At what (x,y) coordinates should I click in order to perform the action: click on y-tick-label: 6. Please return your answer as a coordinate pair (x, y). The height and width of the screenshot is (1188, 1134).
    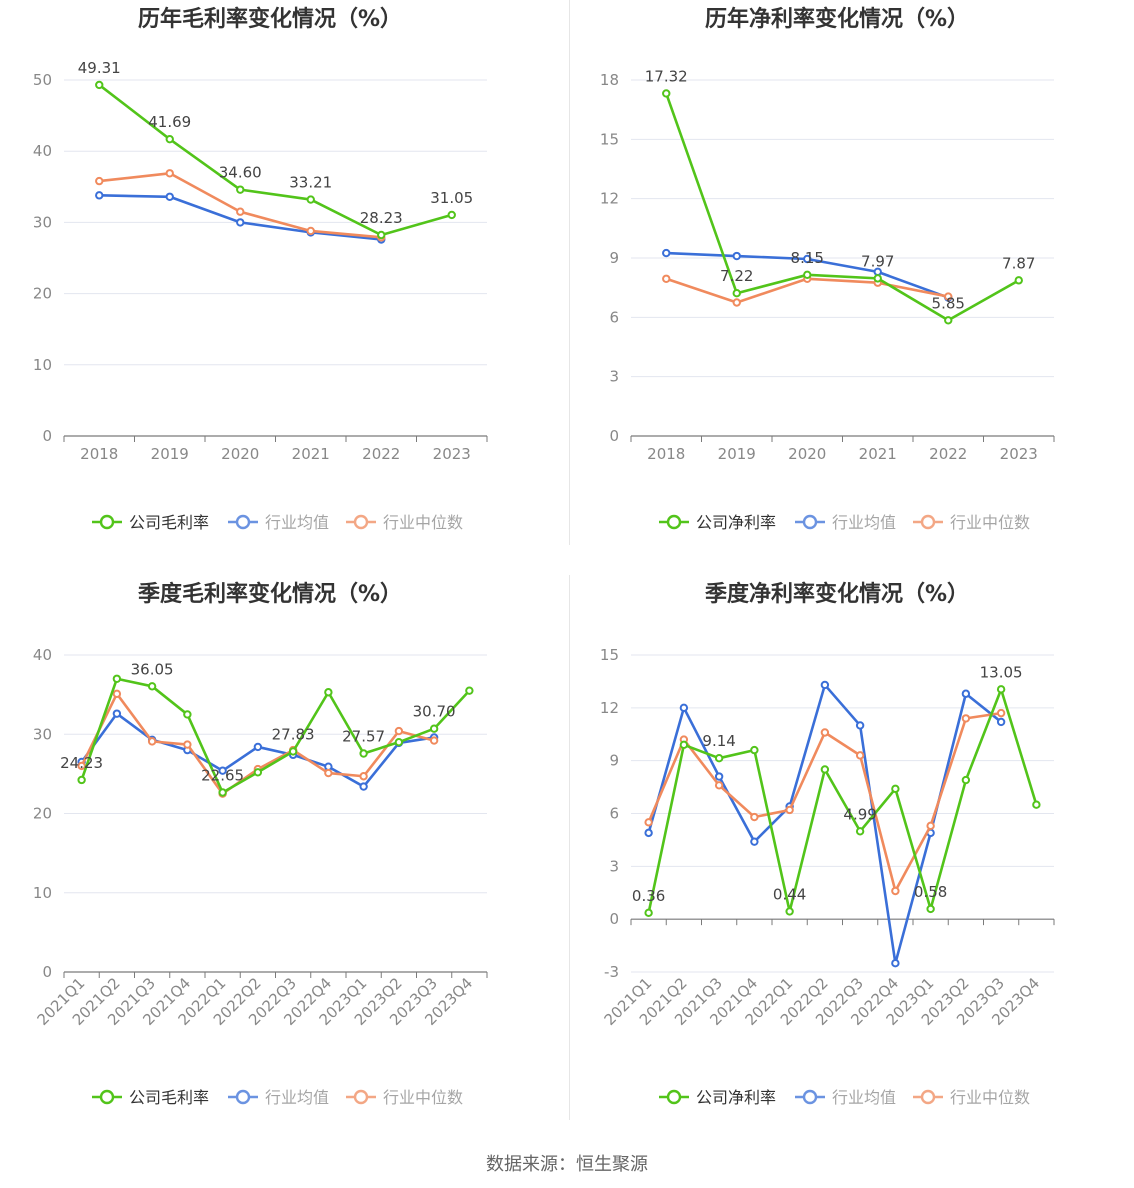
    Looking at the image, I should click on (614, 814).